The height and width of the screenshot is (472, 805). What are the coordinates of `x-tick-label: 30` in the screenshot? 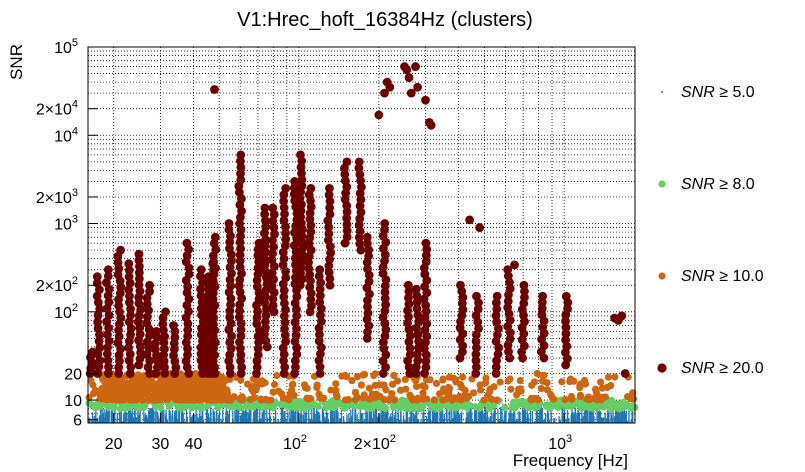 It's located at (160, 444).